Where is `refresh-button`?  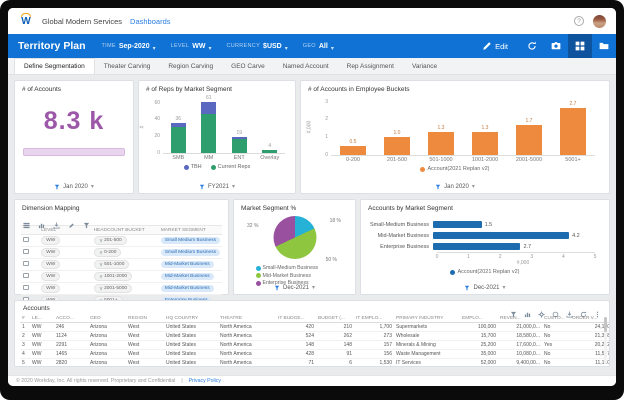
refresh-button is located at coordinates (532, 46).